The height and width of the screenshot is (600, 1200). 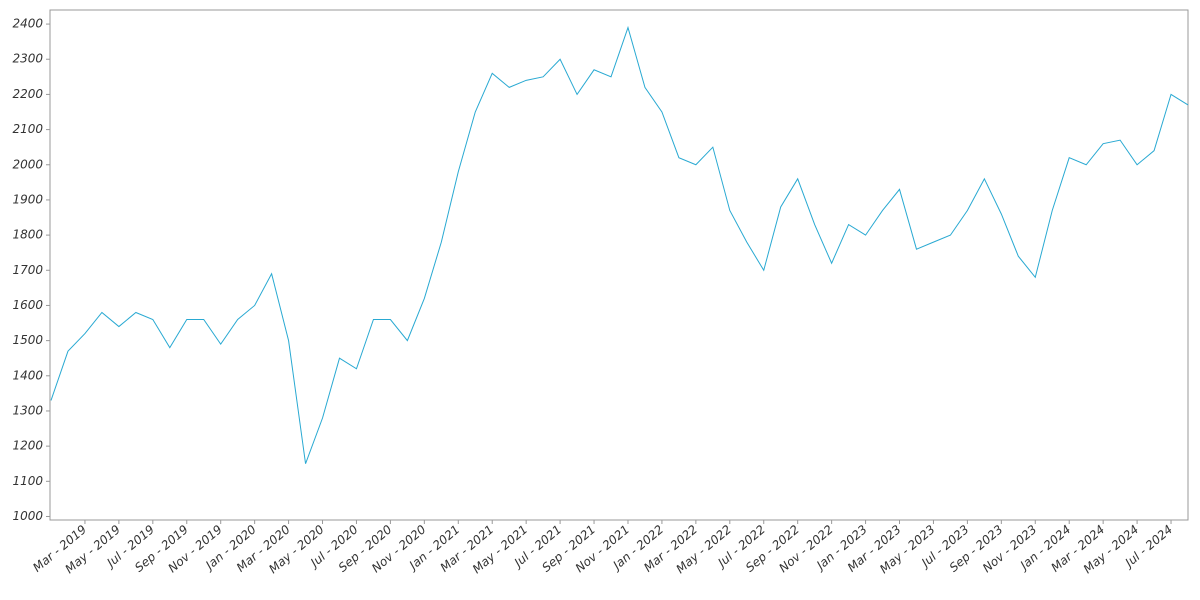 What do you see at coordinates (27, 59) in the screenshot?
I see `y-tick-label: 2300` at bounding box center [27, 59].